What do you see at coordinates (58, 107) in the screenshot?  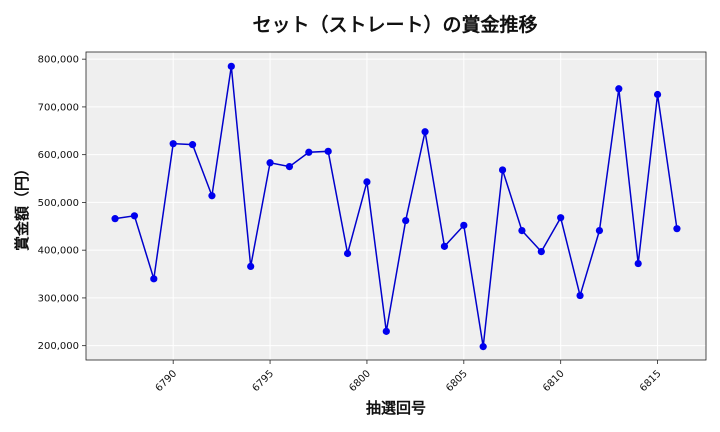 I see `y-tick-label: 700,000` at bounding box center [58, 107].